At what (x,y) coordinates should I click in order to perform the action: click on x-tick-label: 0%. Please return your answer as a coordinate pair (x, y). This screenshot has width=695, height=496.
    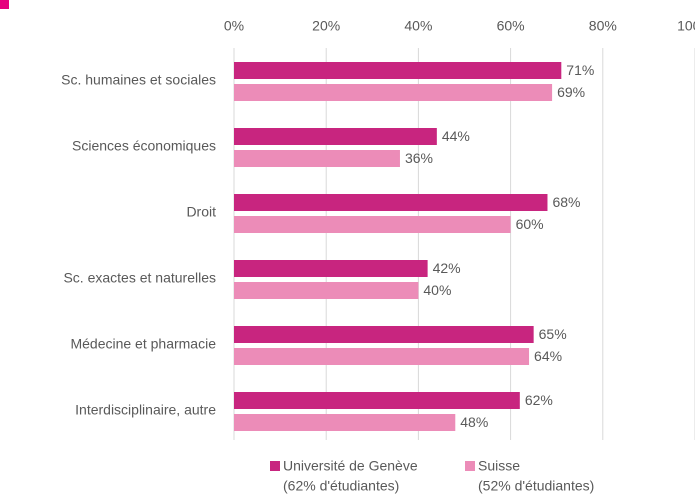
    Looking at the image, I should click on (234, 26).